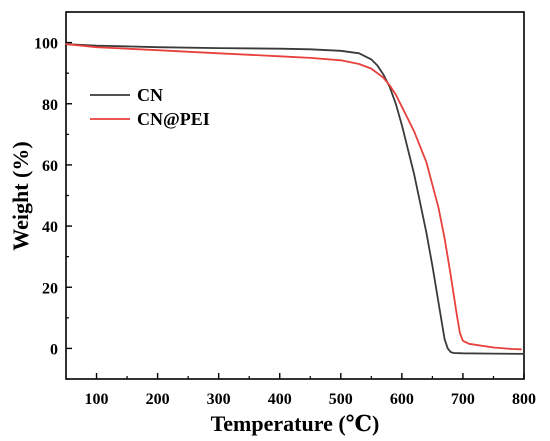 Image resolution: width=550 pixels, height=441 pixels. I want to click on y-tick-label: 80, so click(50, 105).